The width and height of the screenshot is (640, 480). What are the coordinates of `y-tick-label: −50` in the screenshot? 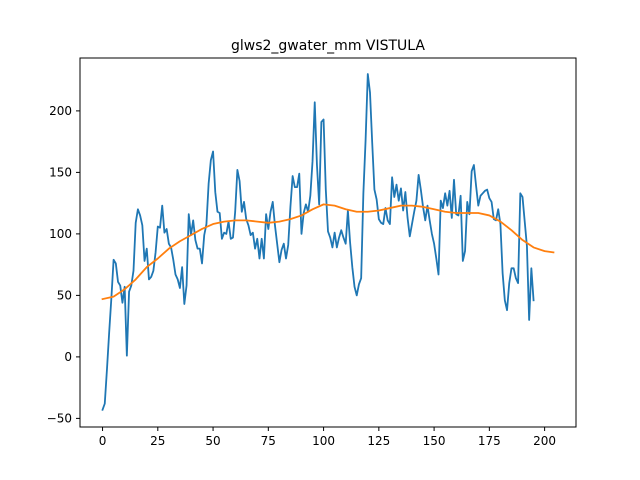 It's located at (59, 418).